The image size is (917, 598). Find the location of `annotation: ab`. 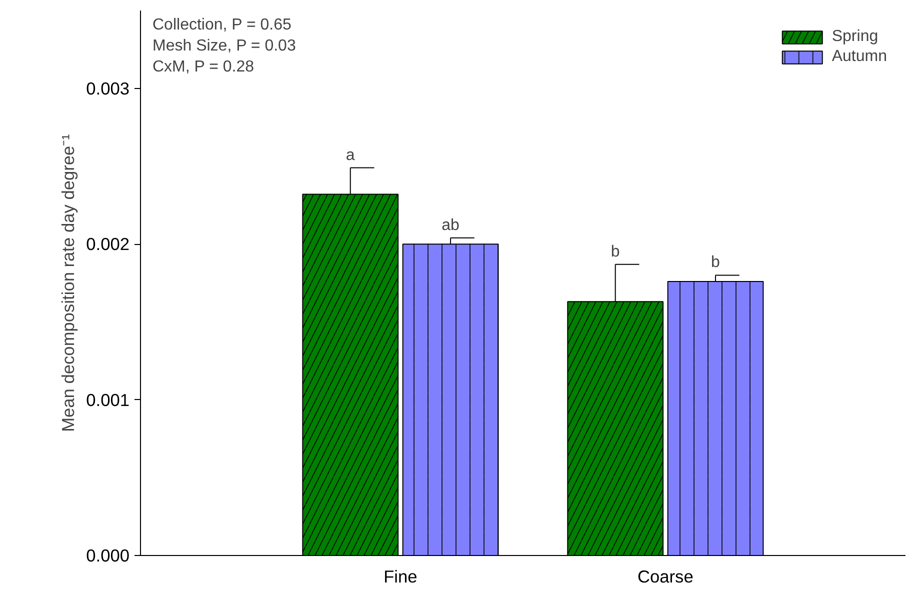

annotation: ab is located at coordinates (451, 225).